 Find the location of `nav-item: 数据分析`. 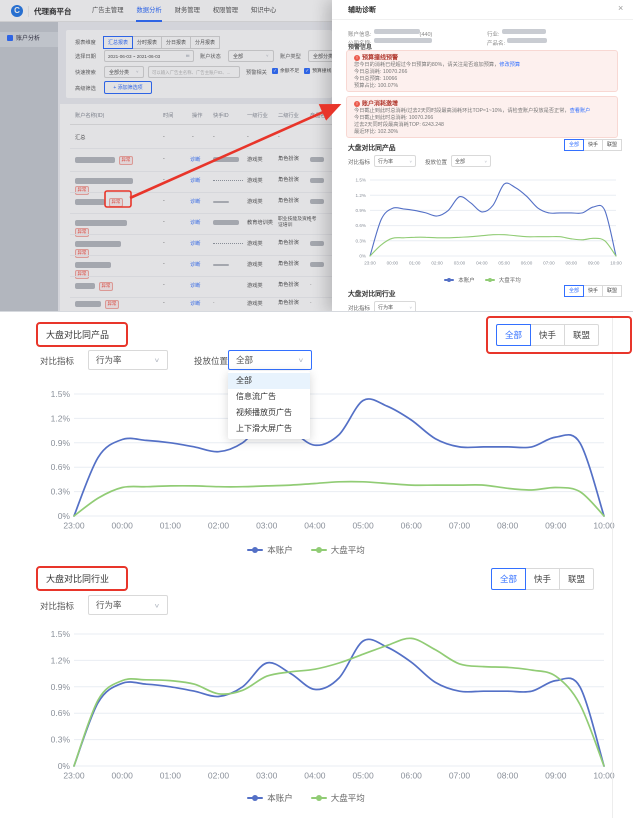

nav-item: 数据分析 is located at coordinates (149, 11).